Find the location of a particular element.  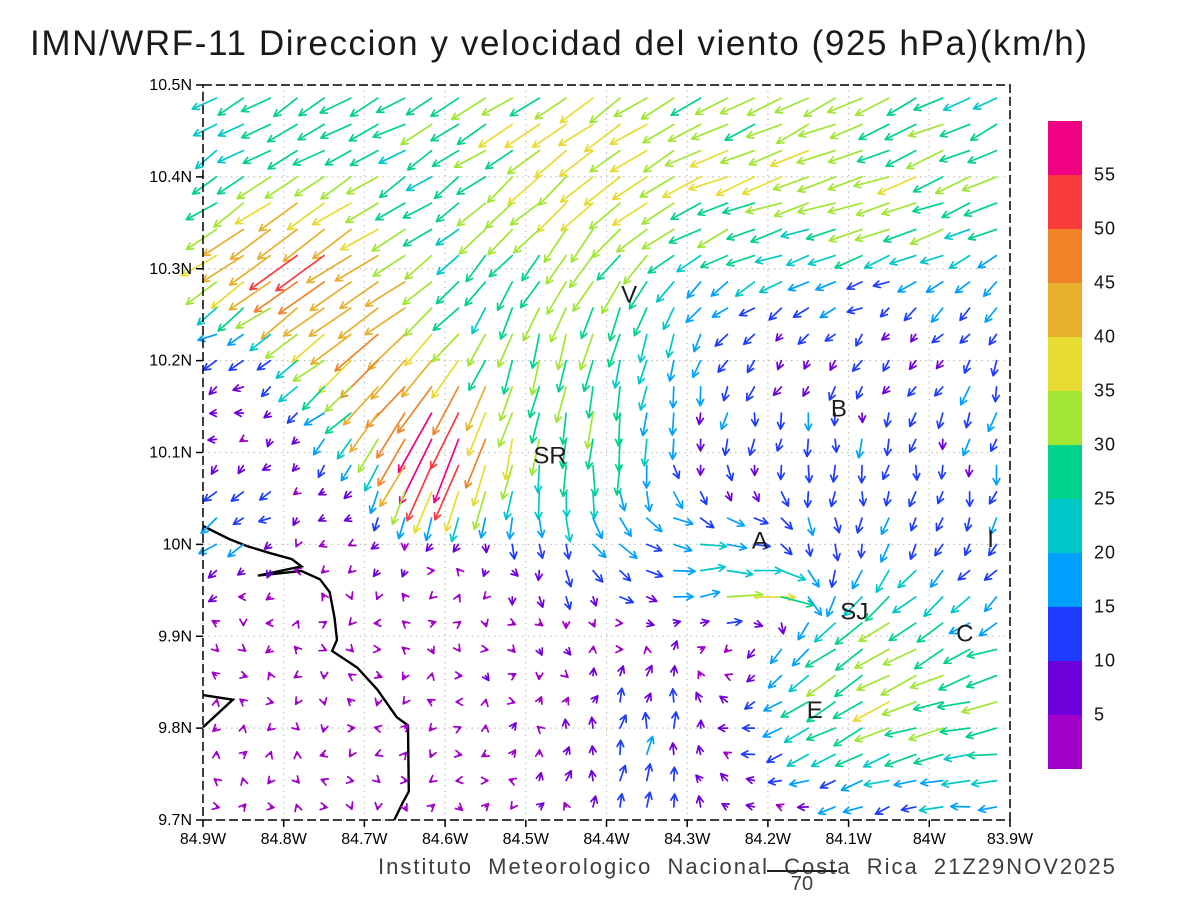

city-marker-A: A is located at coordinates (760, 541).